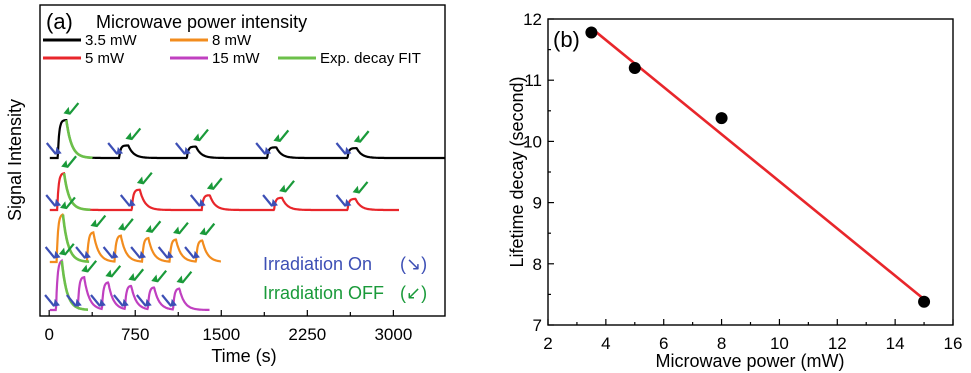 Image resolution: width=971 pixels, height=373 pixels. I want to click on legend-label: 8 mW, so click(232, 40).